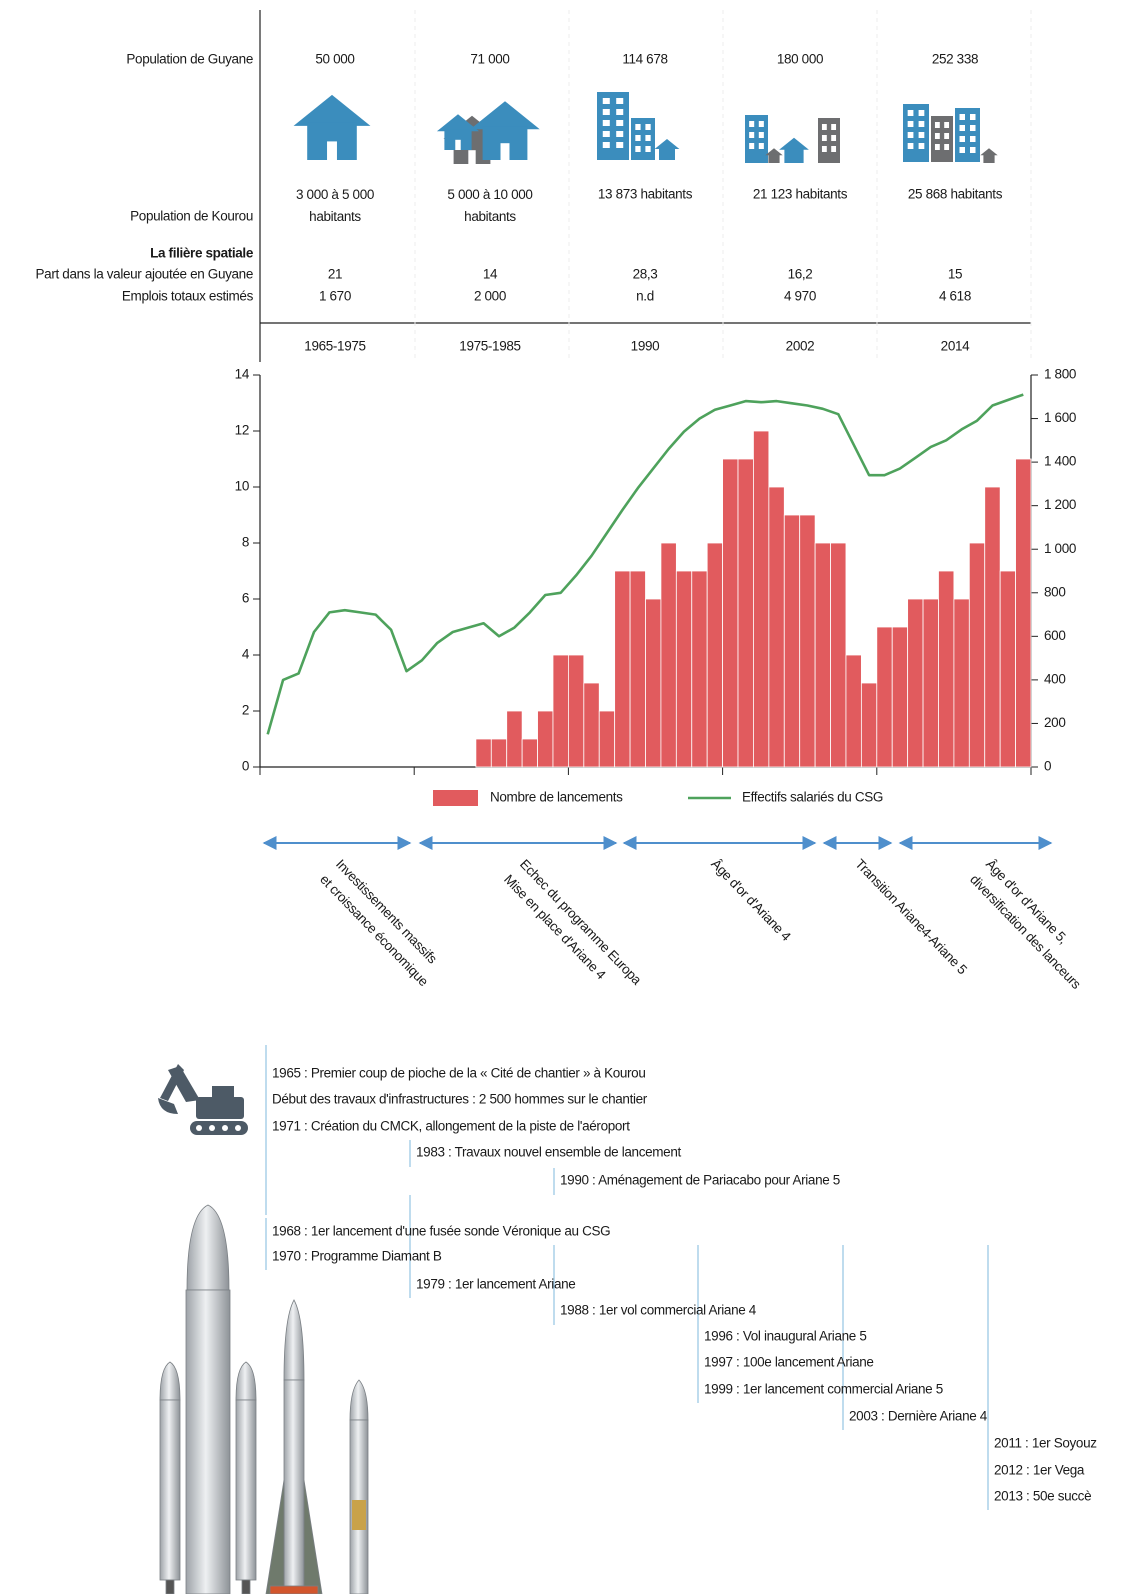 The width and height of the screenshot is (1128, 1594). I want to click on legend-label: Effectifs salariés du CSG, so click(812, 797).